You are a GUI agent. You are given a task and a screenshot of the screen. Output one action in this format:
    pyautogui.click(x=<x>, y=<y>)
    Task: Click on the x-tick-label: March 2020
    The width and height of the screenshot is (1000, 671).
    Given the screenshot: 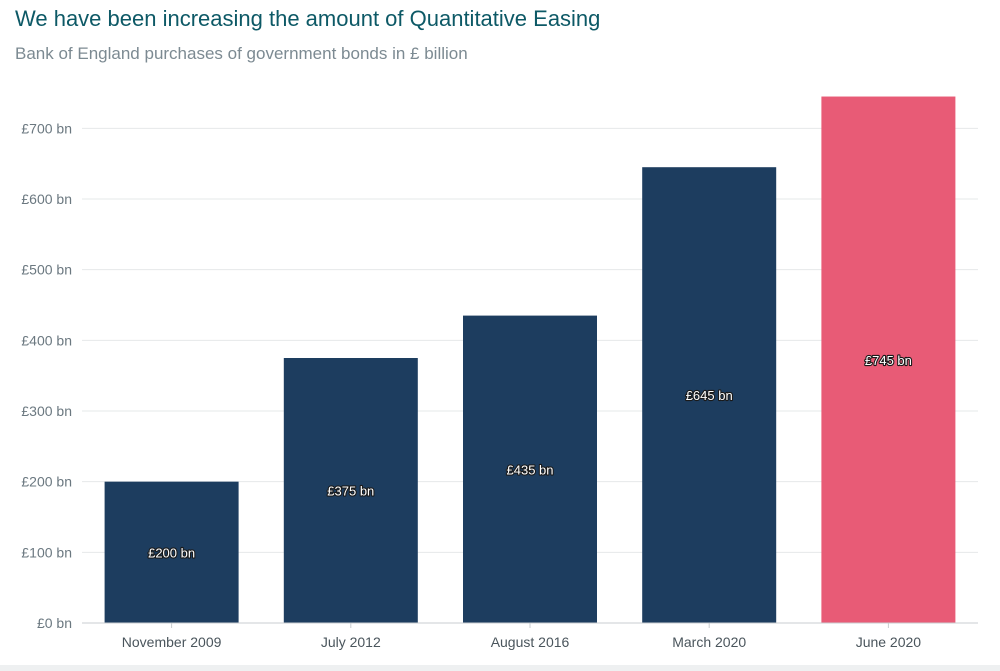 What is the action you would take?
    pyautogui.click(x=709, y=642)
    